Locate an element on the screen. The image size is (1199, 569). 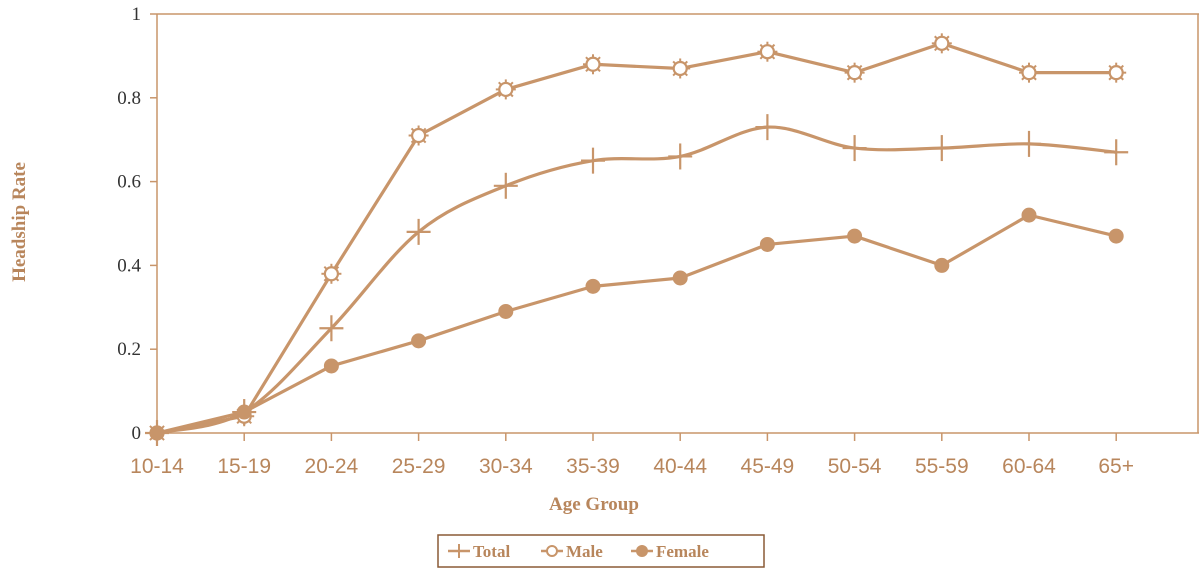
y-tick-label: 0.6 is located at coordinates (129, 182).